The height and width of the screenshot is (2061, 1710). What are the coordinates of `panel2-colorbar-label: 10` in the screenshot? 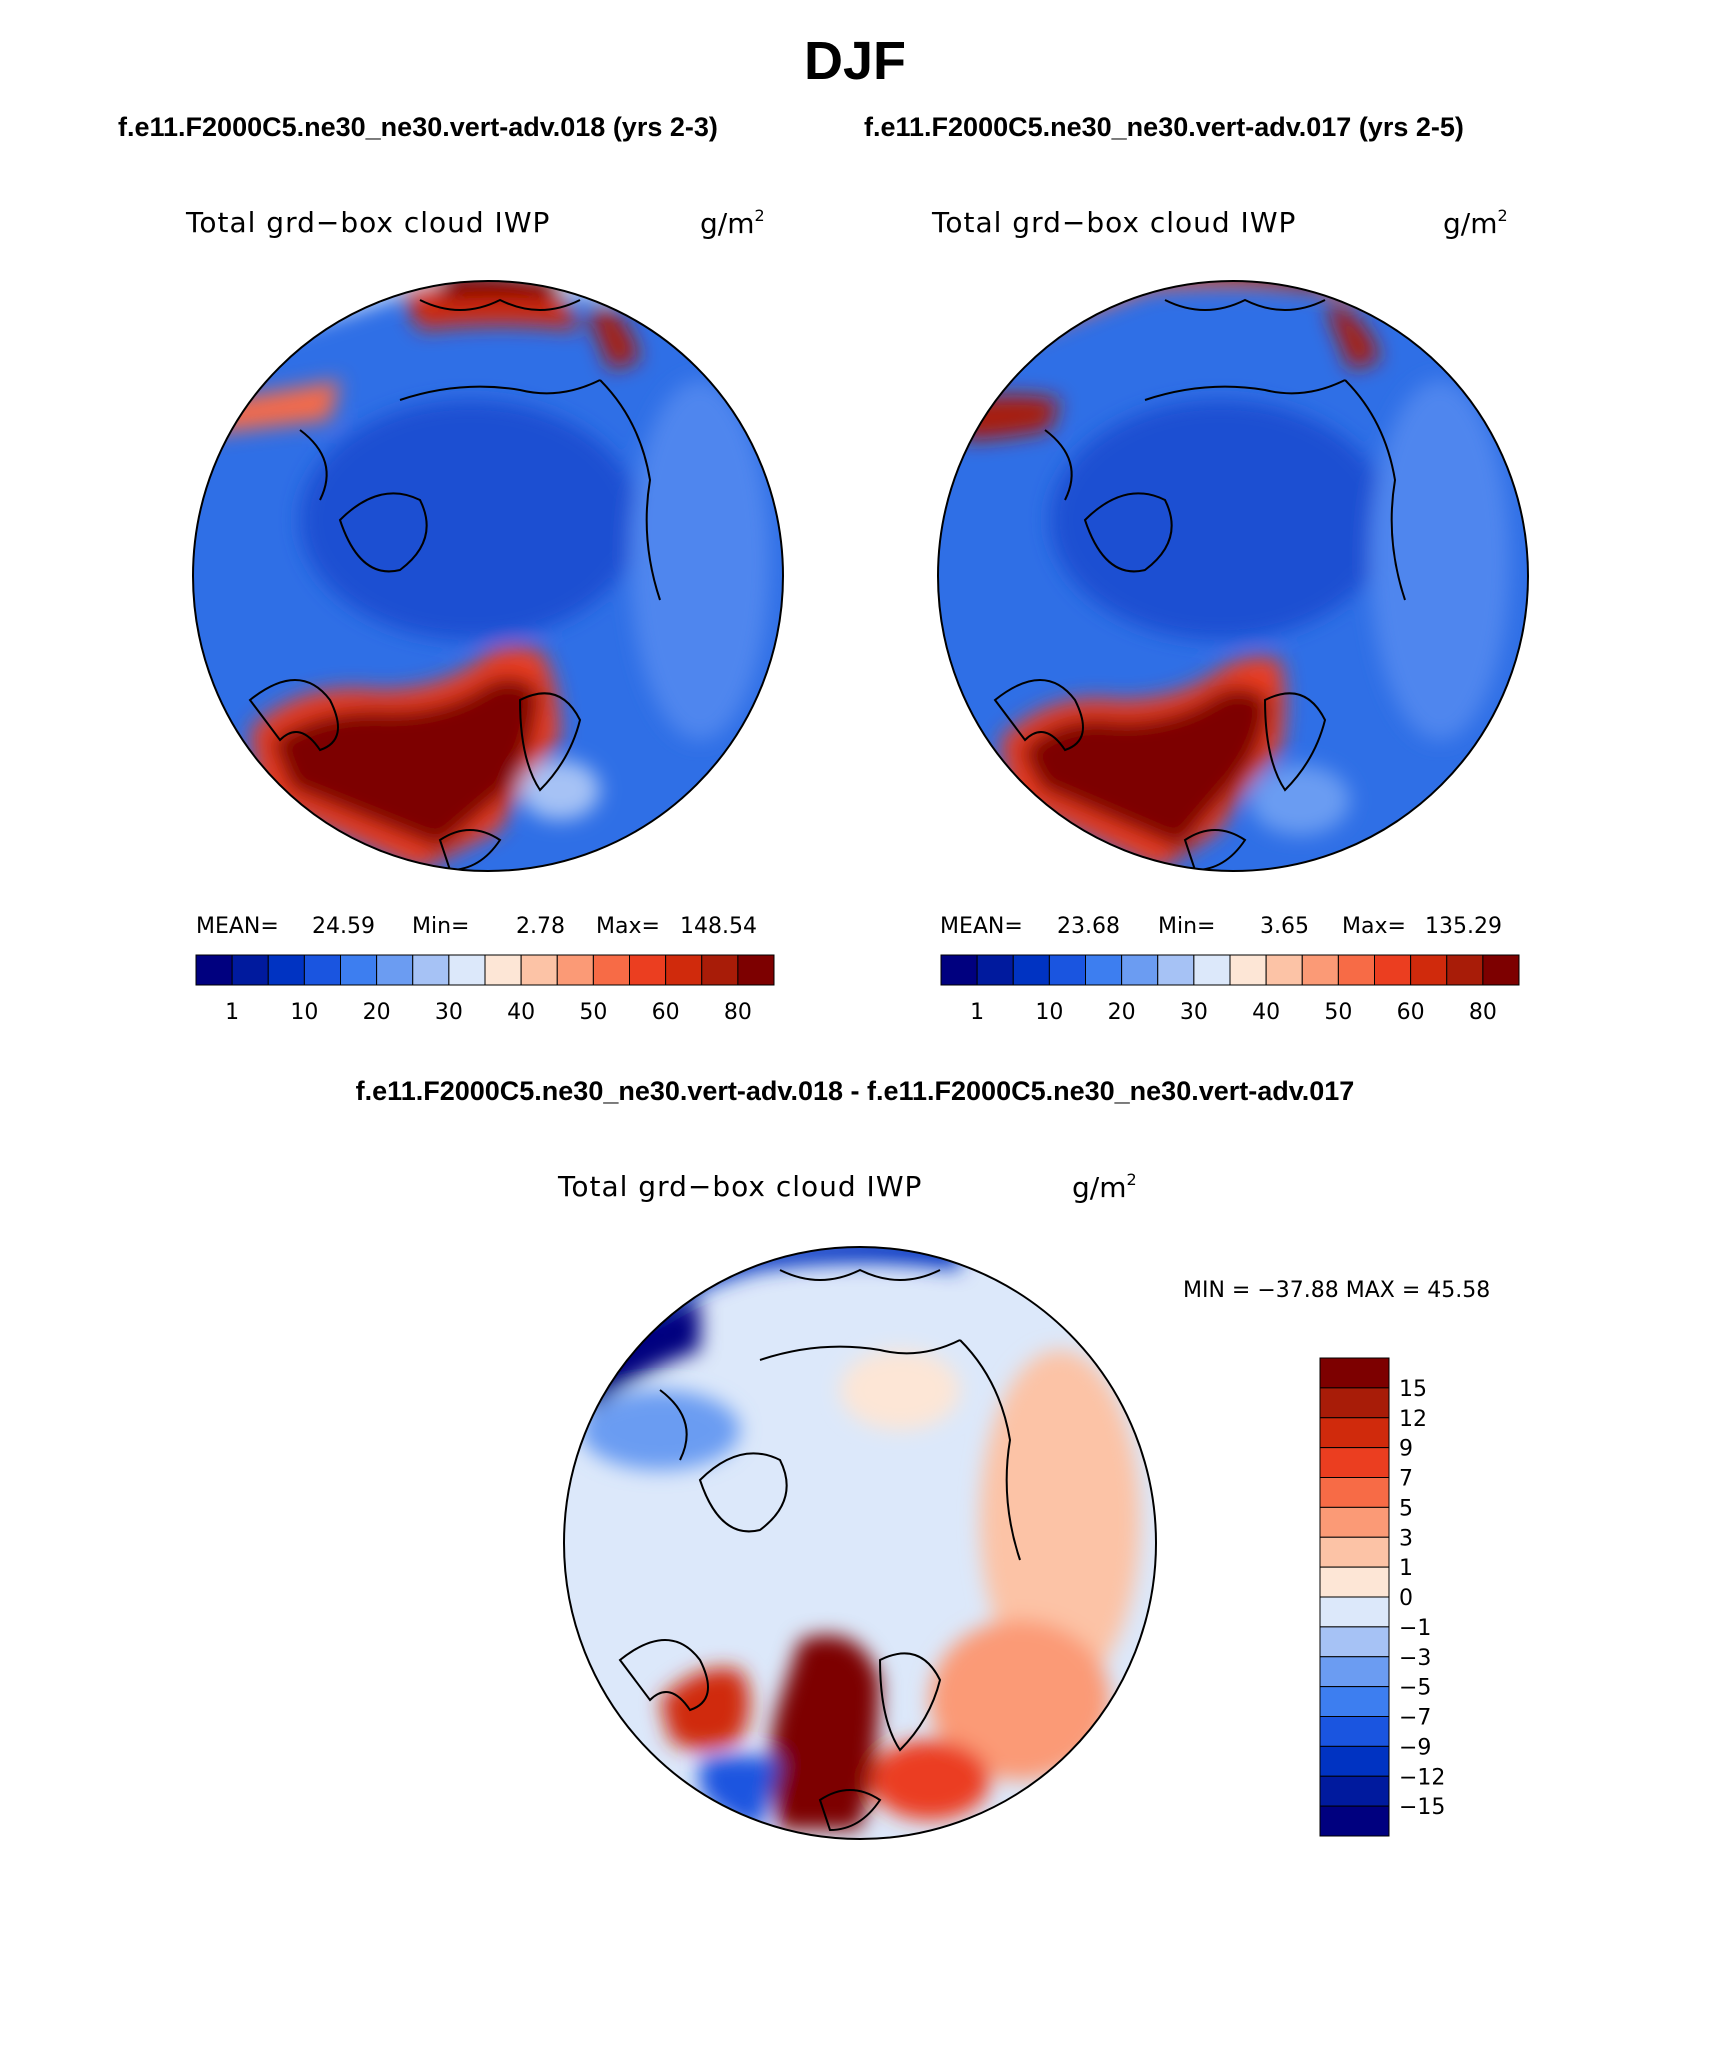 It's located at (1049, 1012).